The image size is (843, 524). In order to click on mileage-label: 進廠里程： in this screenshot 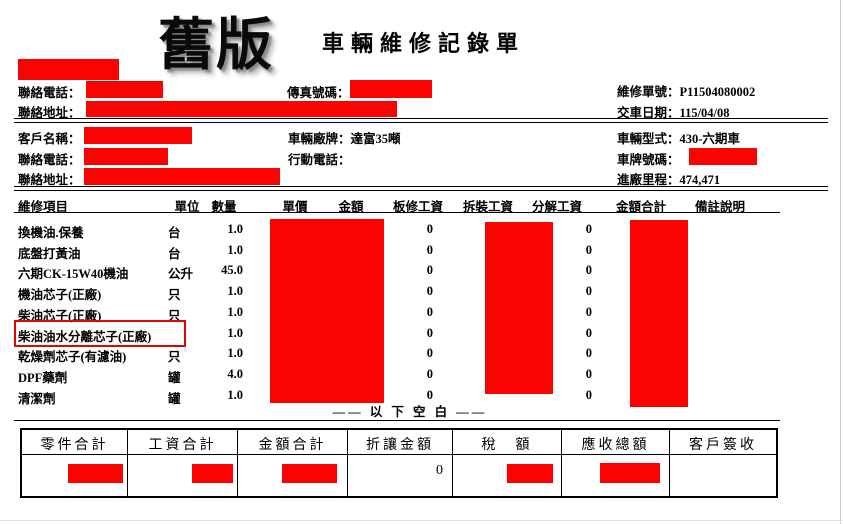, I will do `click(648, 180)`.